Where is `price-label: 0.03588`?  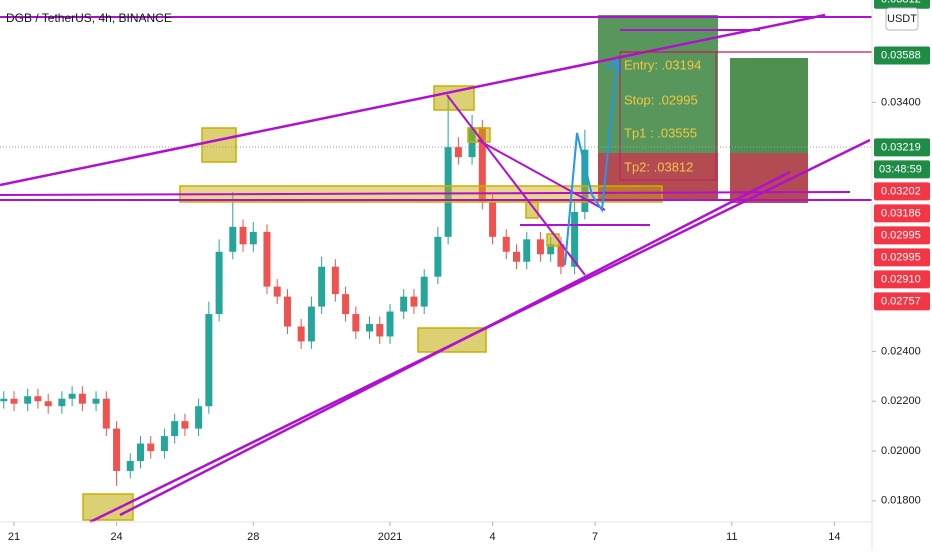
price-label: 0.03588 is located at coordinates (901, 55).